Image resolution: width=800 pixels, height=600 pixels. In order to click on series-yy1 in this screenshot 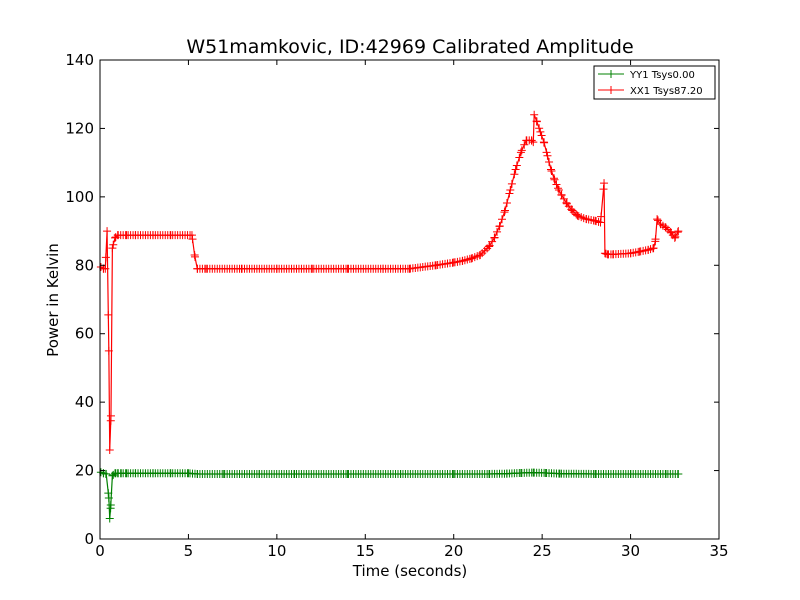, I will do `click(389, 495)`.